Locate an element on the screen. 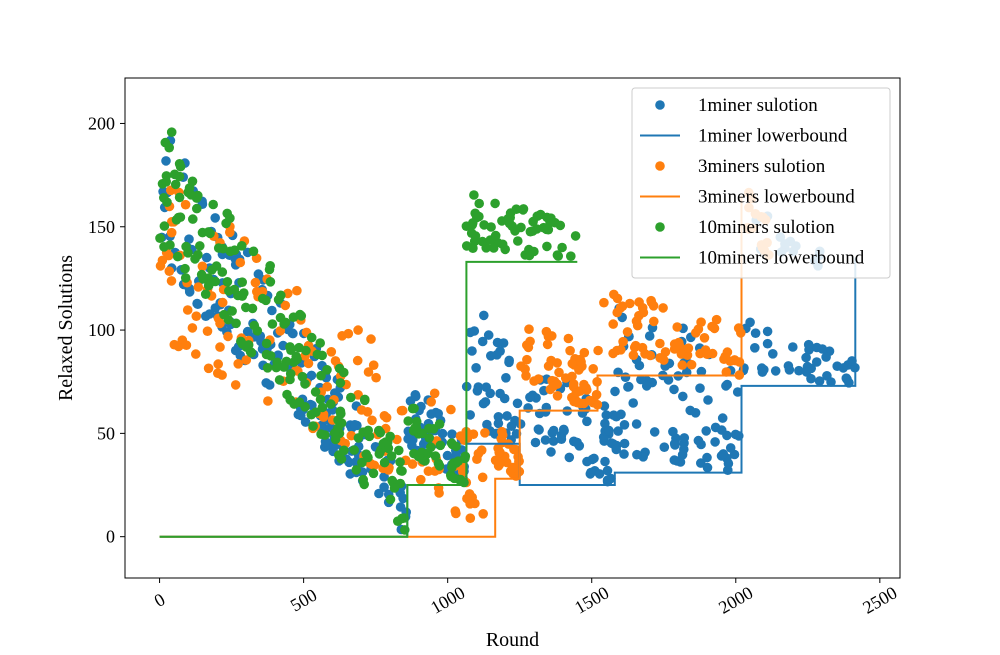 The image size is (1000, 655). x-axis-label: Round is located at coordinates (512, 639).